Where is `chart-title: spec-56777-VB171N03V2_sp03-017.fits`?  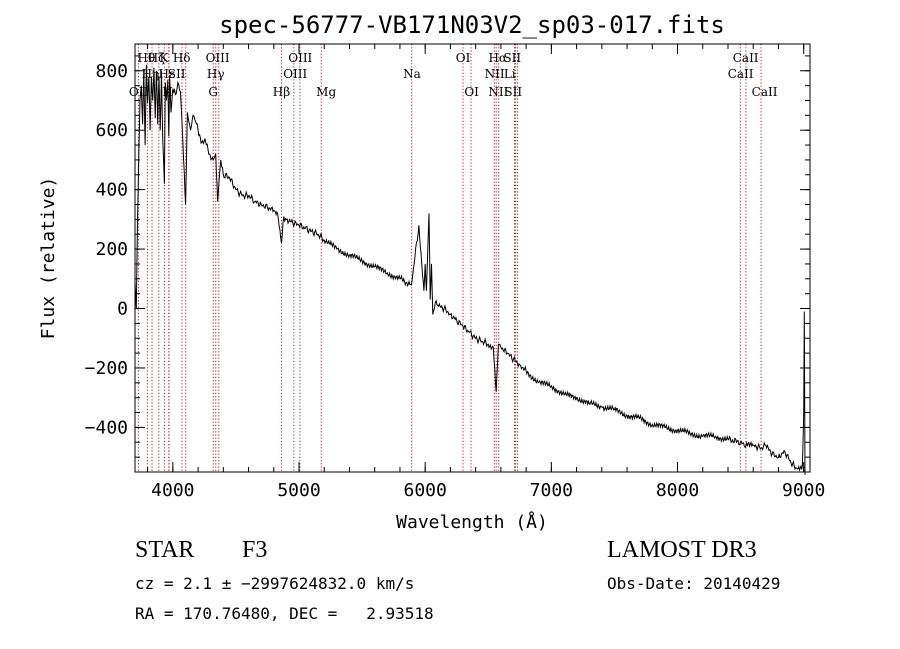
chart-title: spec-56777-VB171N03V2_sp03-017.fits is located at coordinates (472, 25).